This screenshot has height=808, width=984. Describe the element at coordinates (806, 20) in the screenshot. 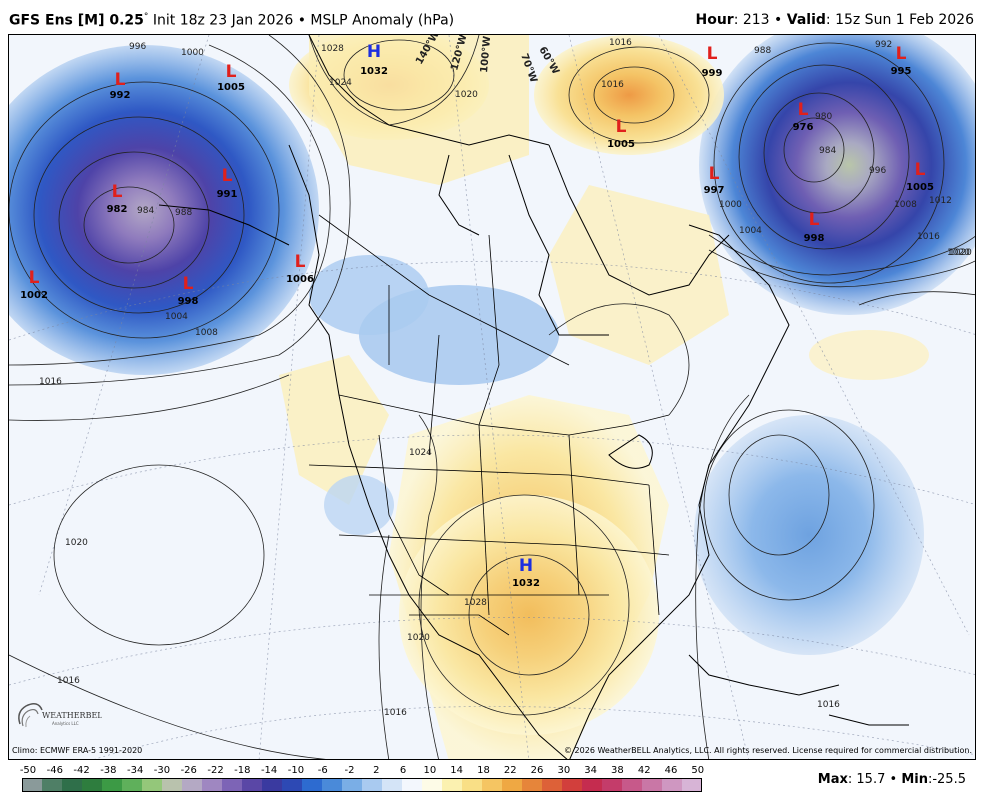

I see `valid-label: Valid` at that location.